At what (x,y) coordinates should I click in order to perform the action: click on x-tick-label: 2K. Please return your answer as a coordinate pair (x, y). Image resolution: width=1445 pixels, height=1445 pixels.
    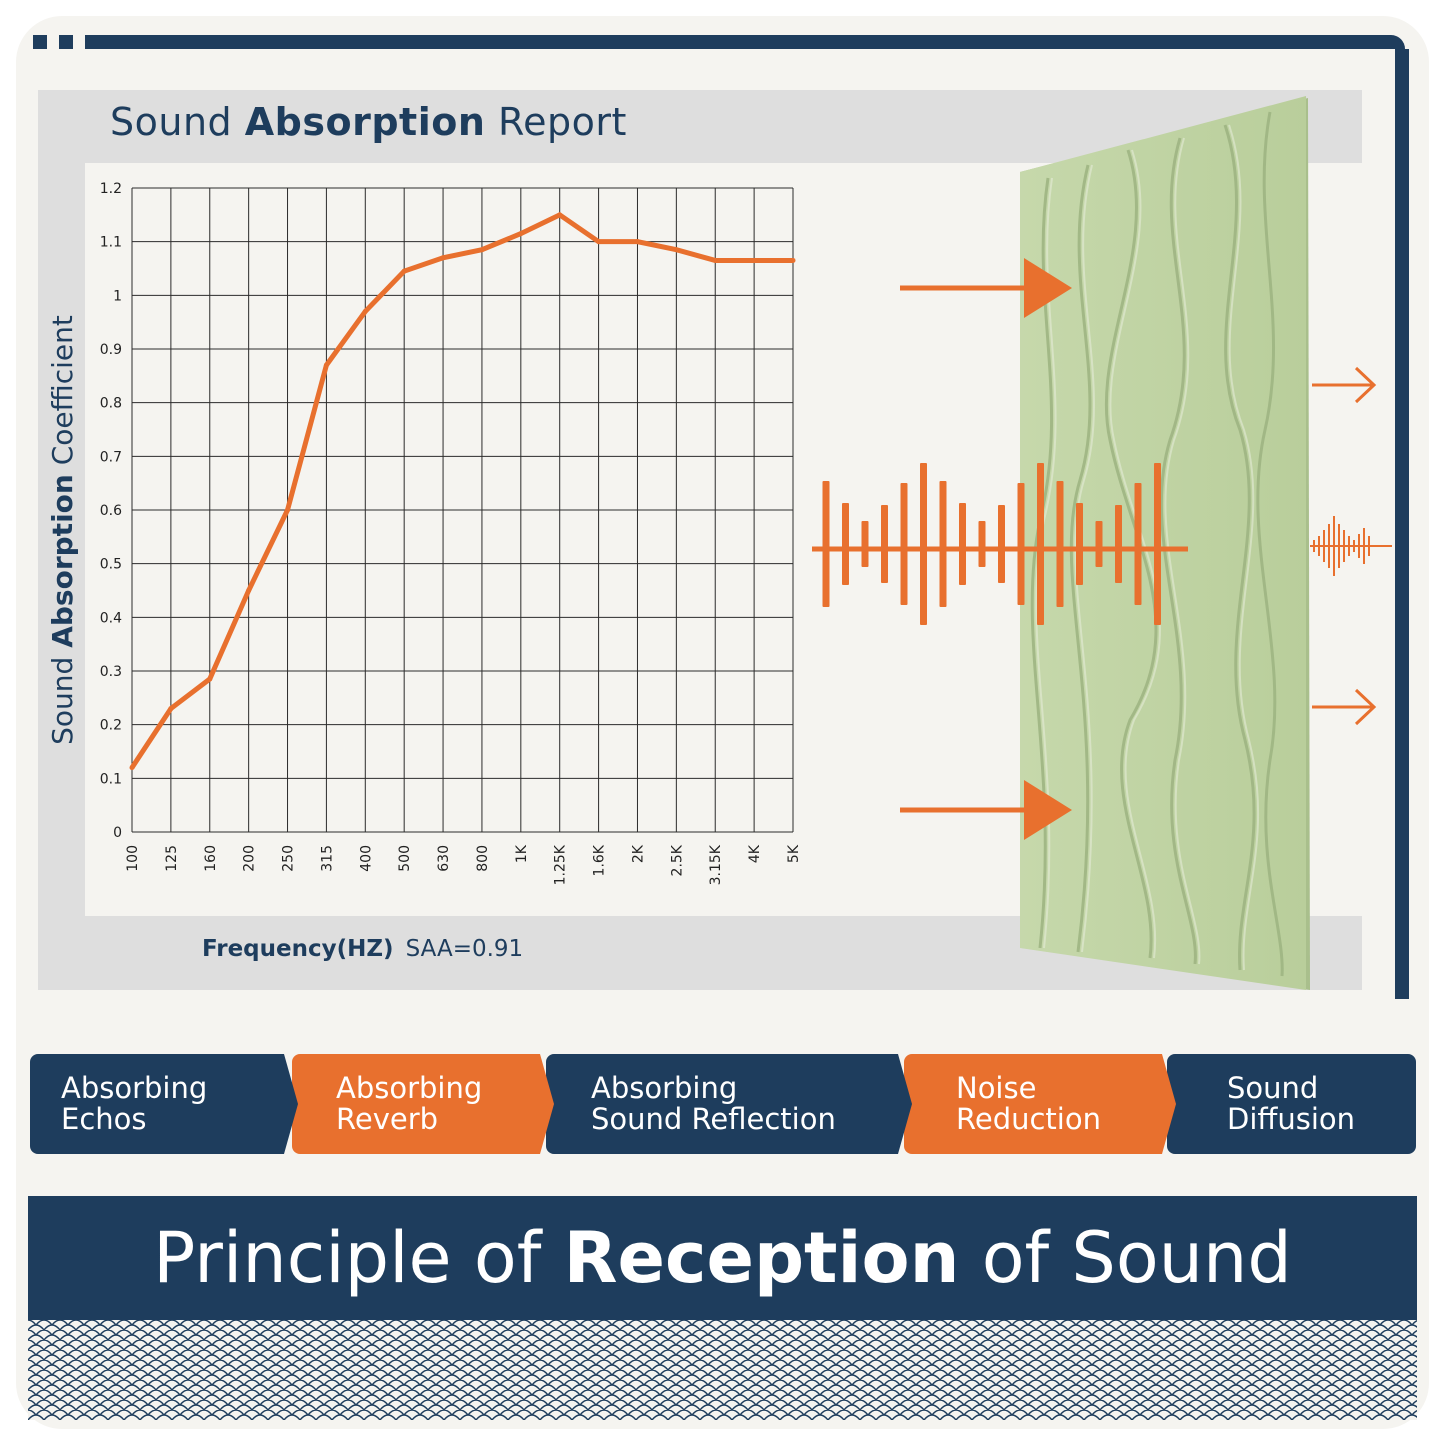
    Looking at the image, I should click on (638, 853).